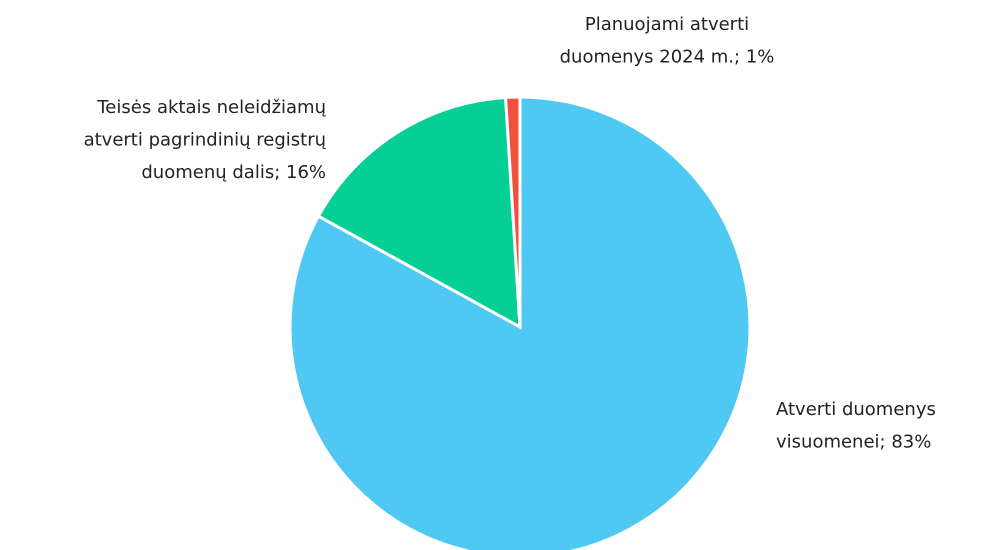 Image resolution: width=983 pixels, height=550 pixels. What do you see at coordinates (205, 140) in the screenshot?
I see `slice-label: atverti pagrindinių registrų` at bounding box center [205, 140].